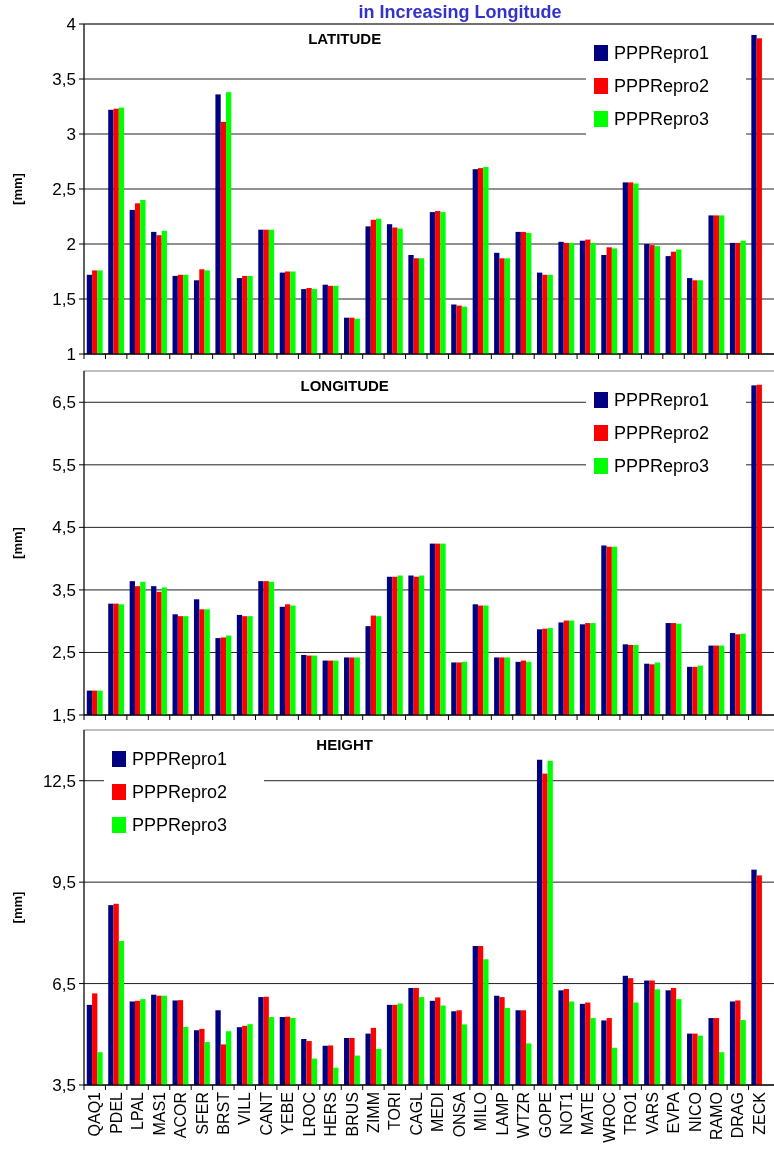  I want to click on x-tick-label: MILO, so click(481, 1112).